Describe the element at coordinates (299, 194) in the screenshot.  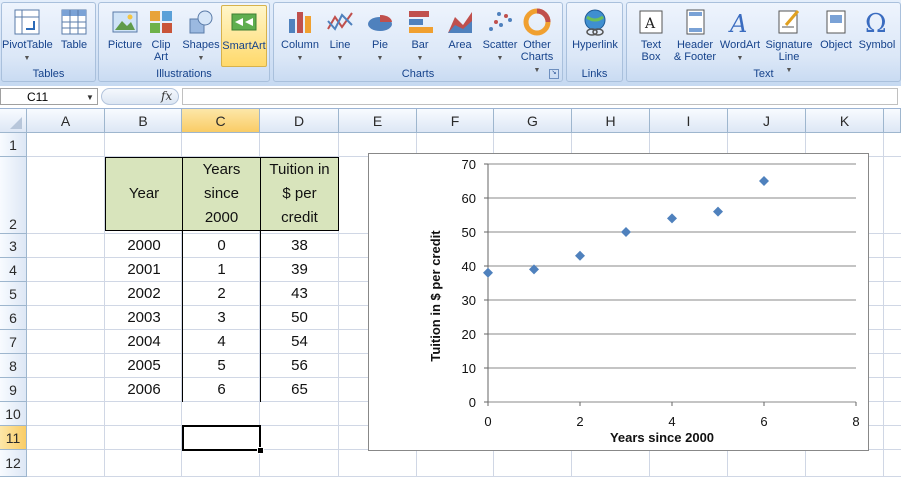
I see `header-cell-tuition: Tuition in $ per credit` at that location.